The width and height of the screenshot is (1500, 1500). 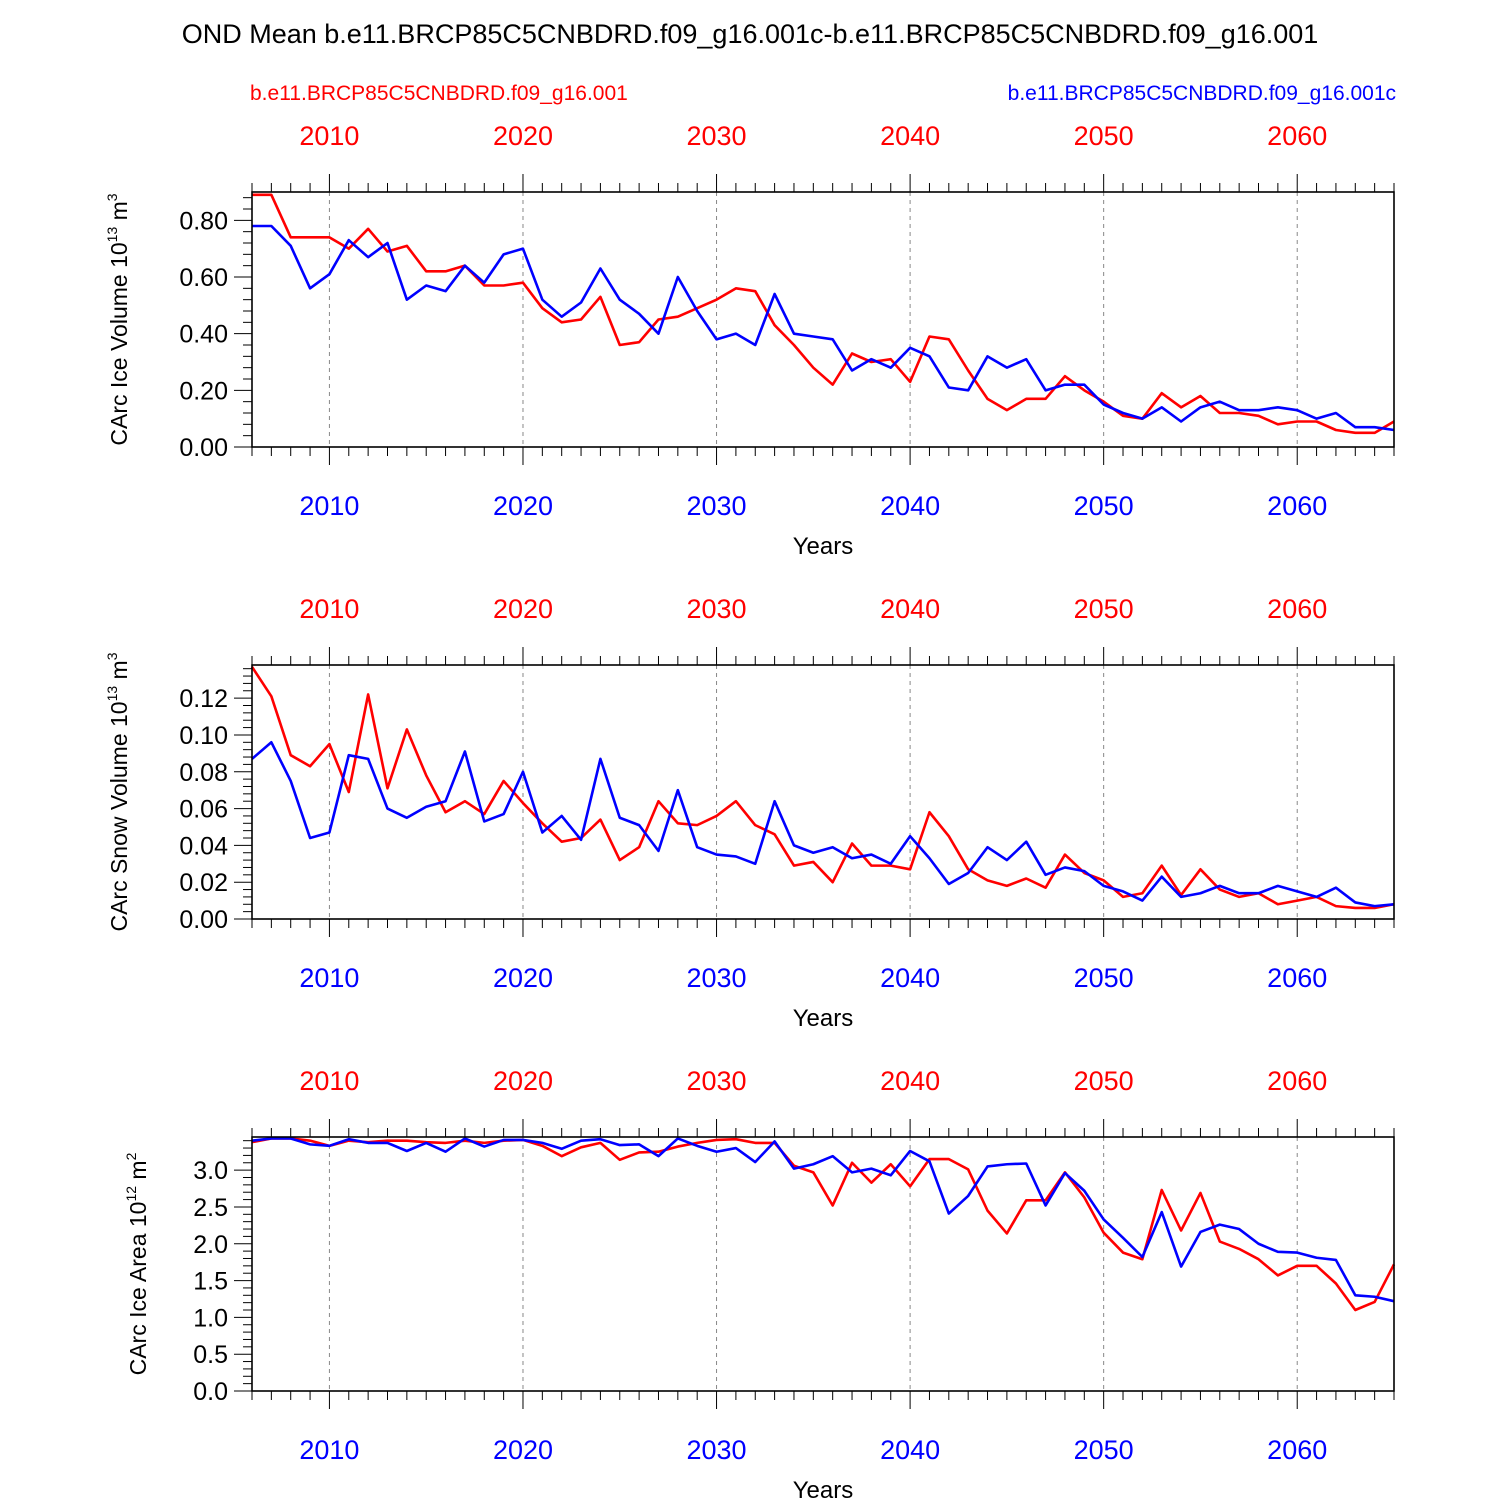 What do you see at coordinates (203, 699) in the screenshot?
I see `y-tick-label: 0.12` at bounding box center [203, 699].